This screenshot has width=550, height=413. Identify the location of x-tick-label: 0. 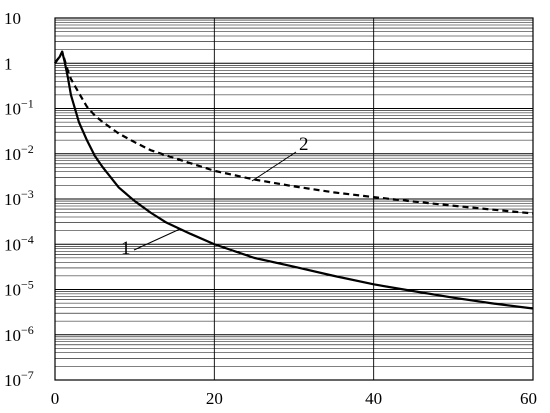
(55, 398).